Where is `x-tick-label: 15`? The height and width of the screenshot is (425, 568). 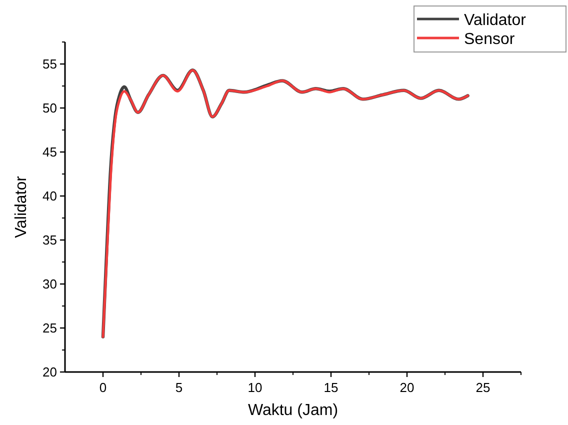
x-tick-label: 15 is located at coordinates (331, 387).